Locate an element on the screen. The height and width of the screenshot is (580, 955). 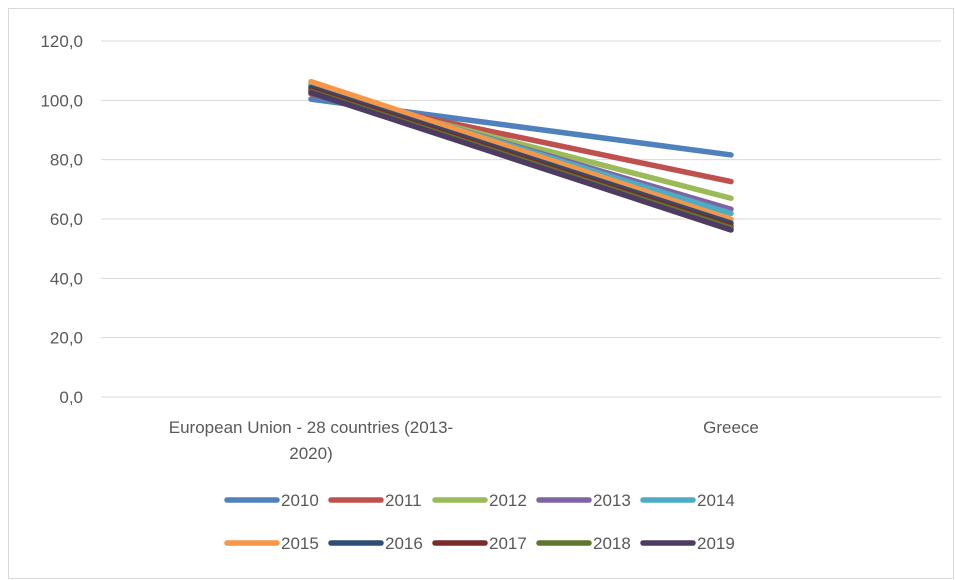
y-axis-ticks: 0,0 20,0 40,0 60,0 80,0 100,0 120,0 is located at coordinates (61, 219).